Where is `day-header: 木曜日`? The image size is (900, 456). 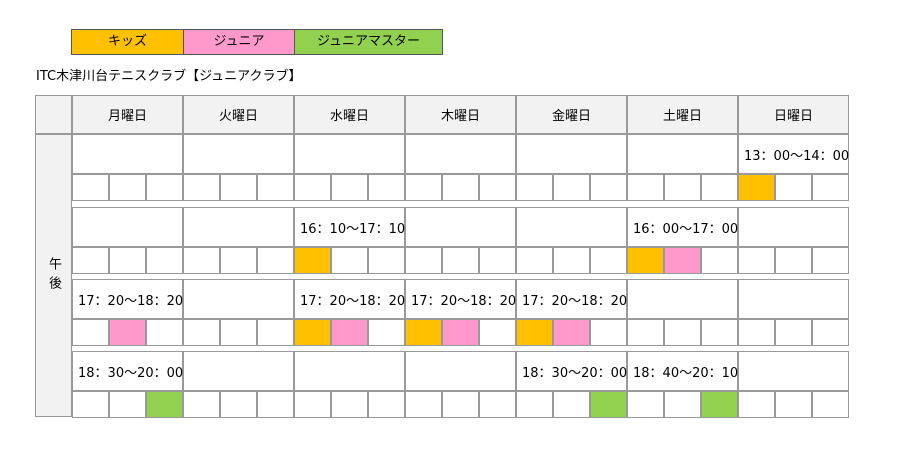
day-header: 木曜日 is located at coordinates (460, 114).